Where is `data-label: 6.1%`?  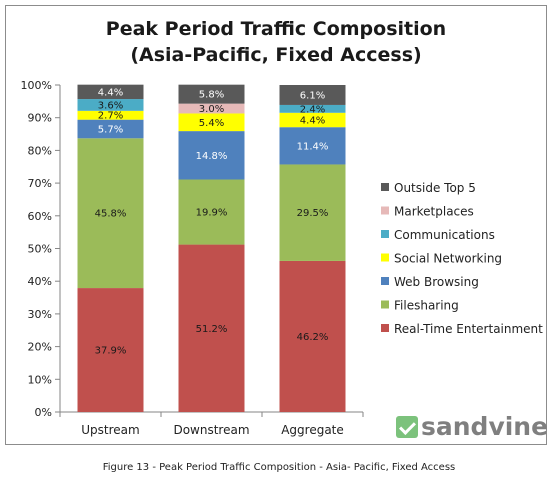 data-label: 6.1% is located at coordinates (312, 95).